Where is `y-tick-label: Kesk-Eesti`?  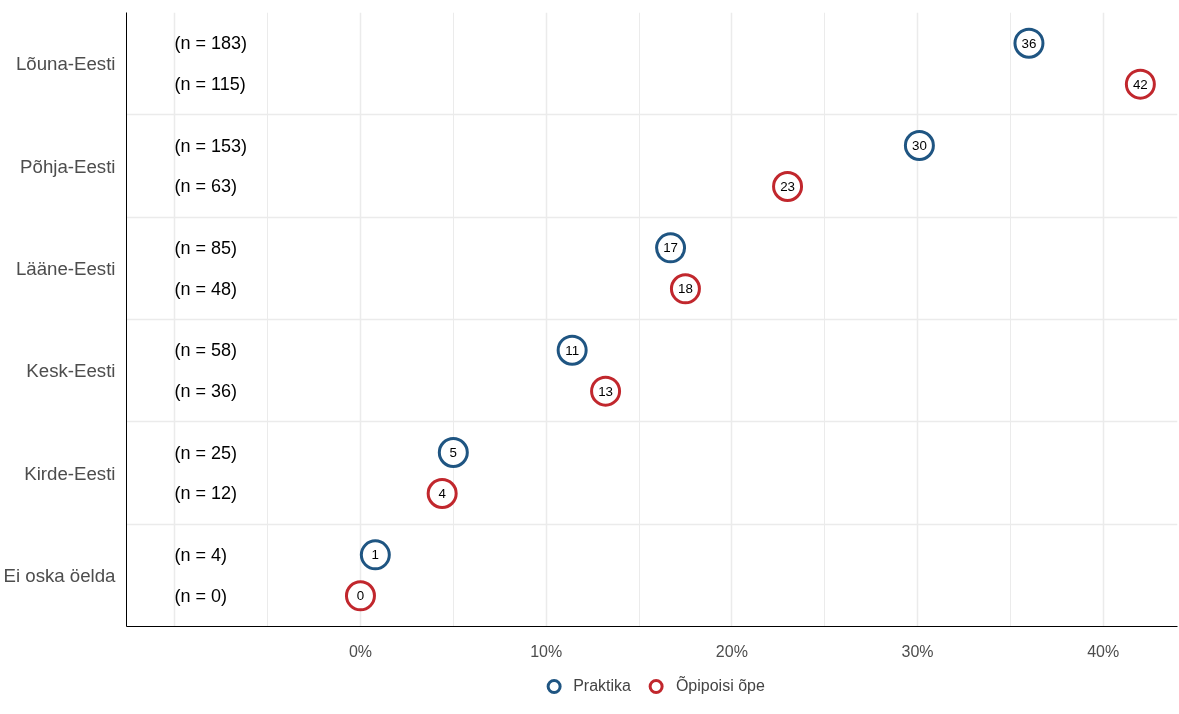
y-tick-label: Kesk-Eesti is located at coordinates (71, 371).